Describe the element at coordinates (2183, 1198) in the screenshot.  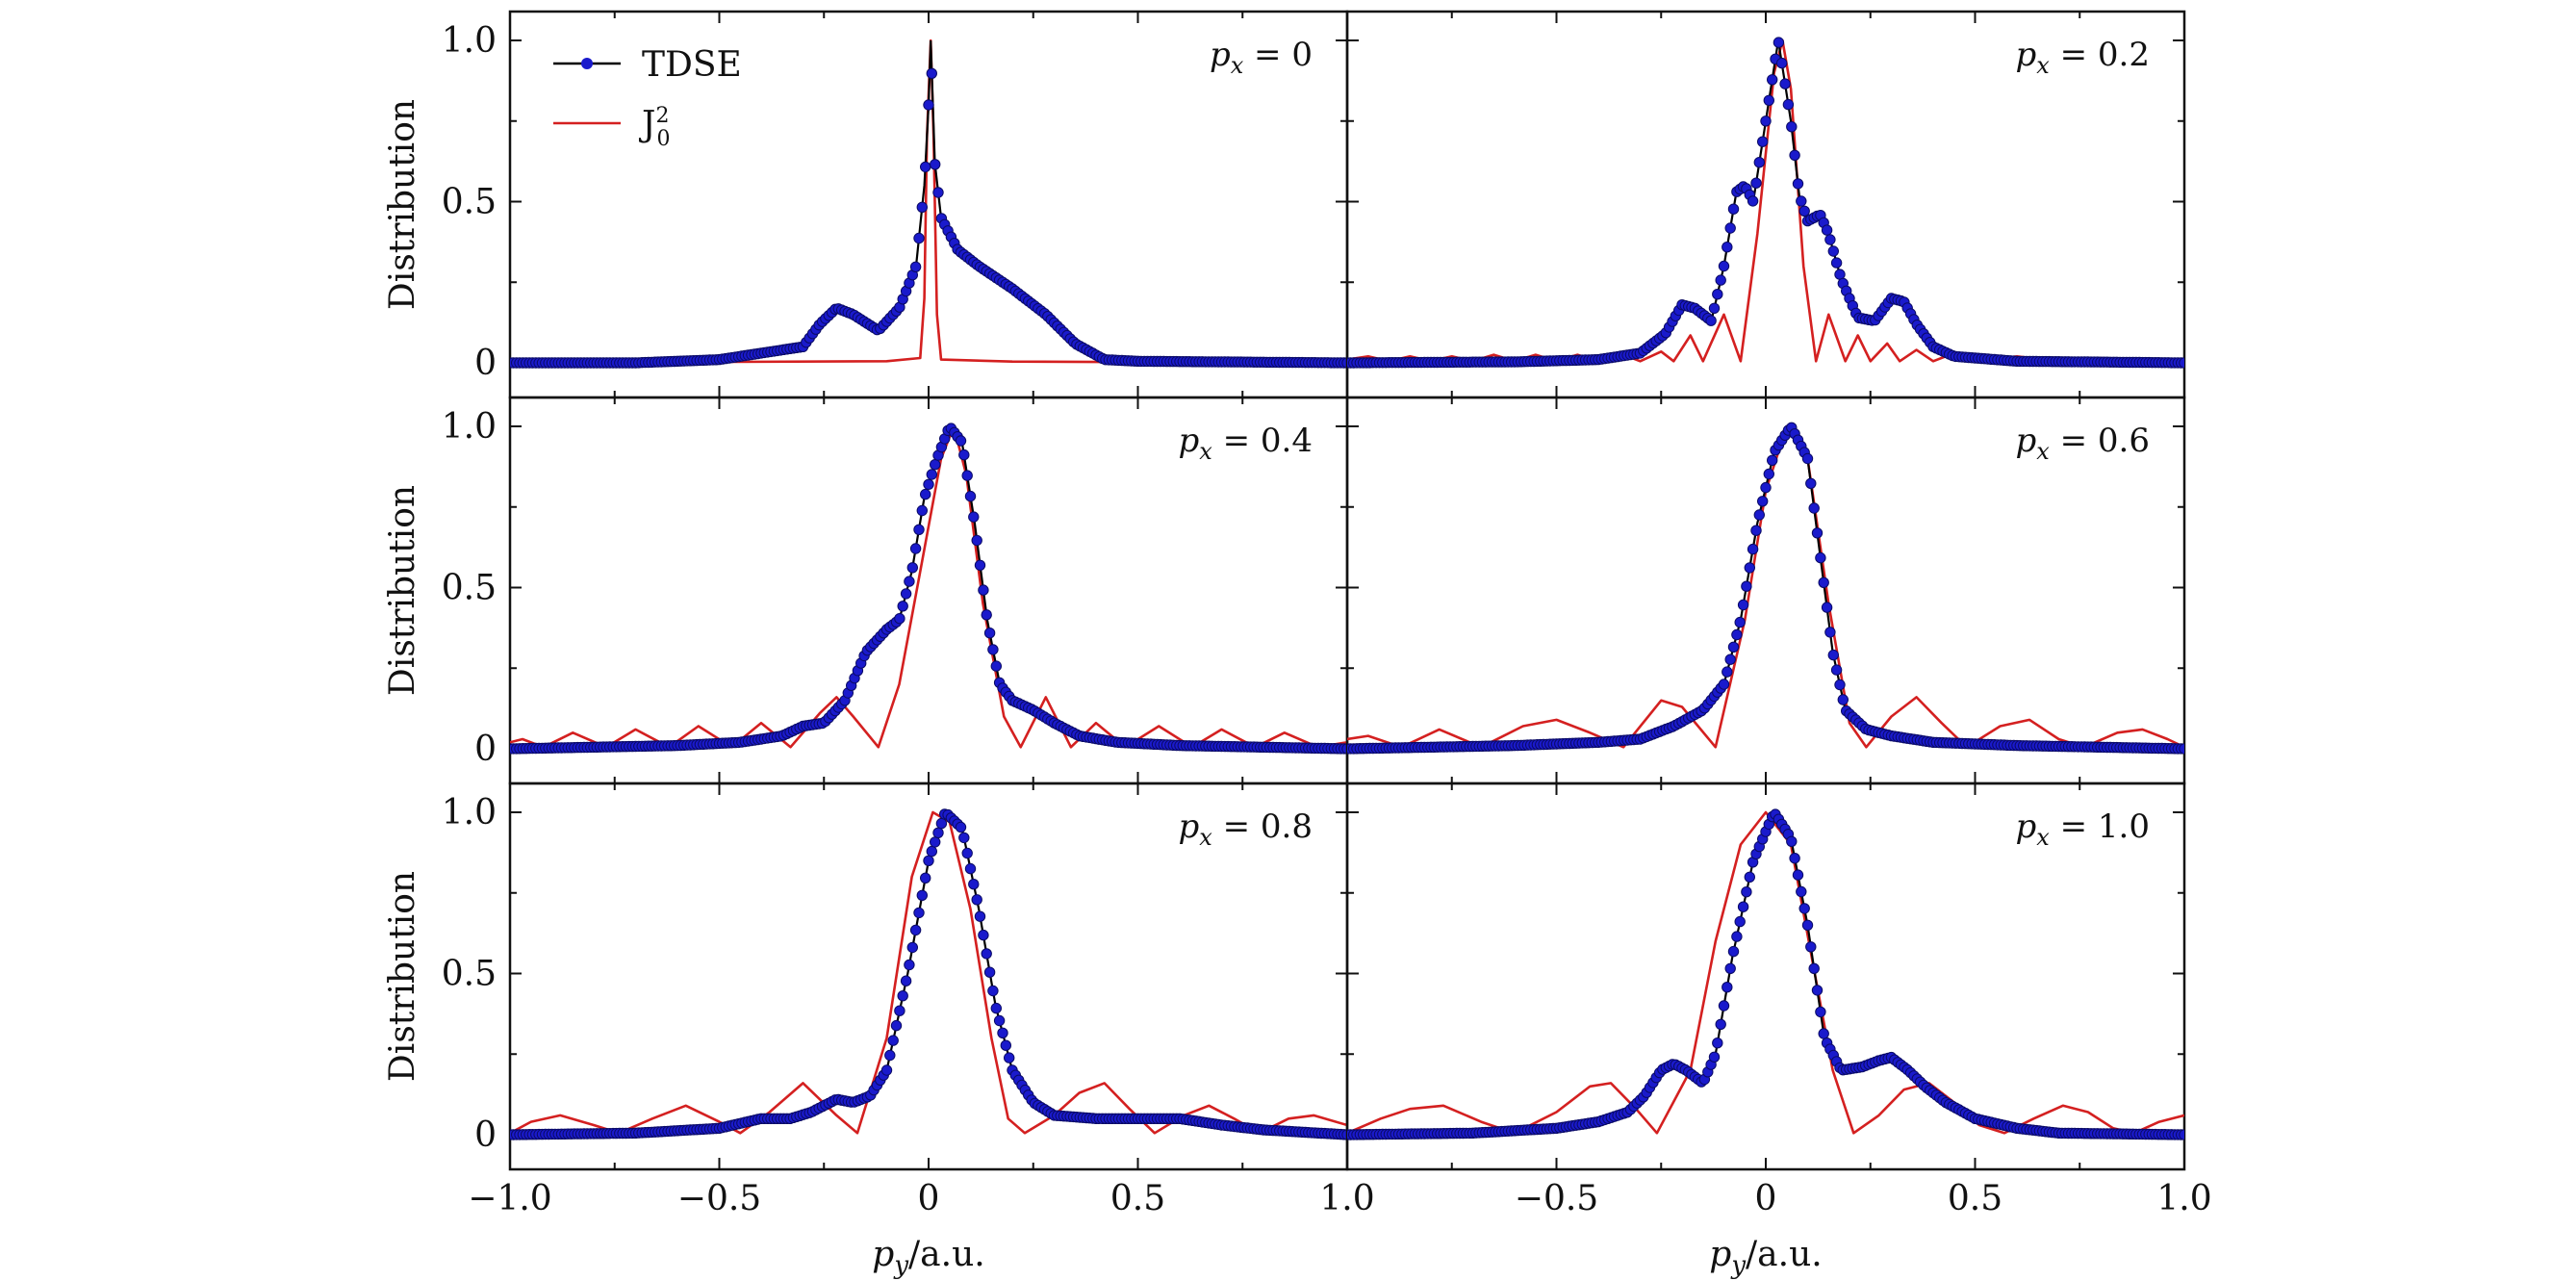
I see `x-tick-label: 1.0` at that location.